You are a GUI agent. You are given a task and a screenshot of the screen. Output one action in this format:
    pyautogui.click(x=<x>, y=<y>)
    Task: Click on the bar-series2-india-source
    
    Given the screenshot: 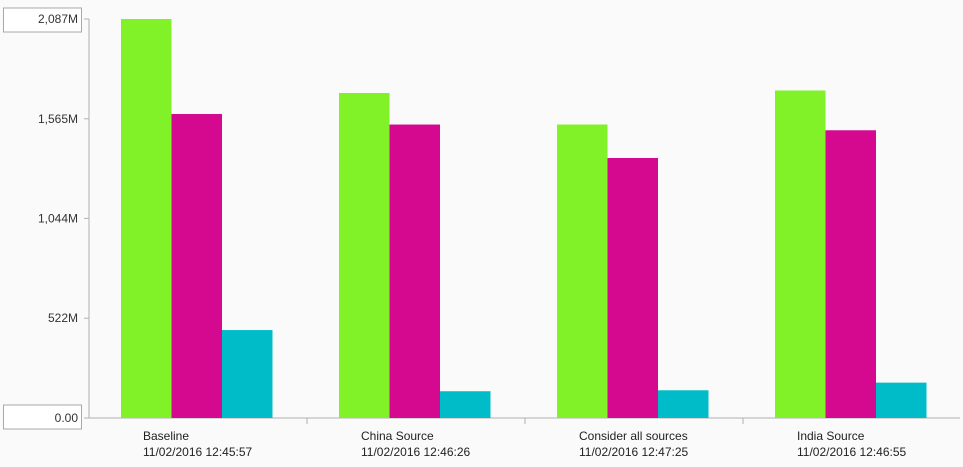 What is the action you would take?
    pyautogui.click(x=851, y=274)
    